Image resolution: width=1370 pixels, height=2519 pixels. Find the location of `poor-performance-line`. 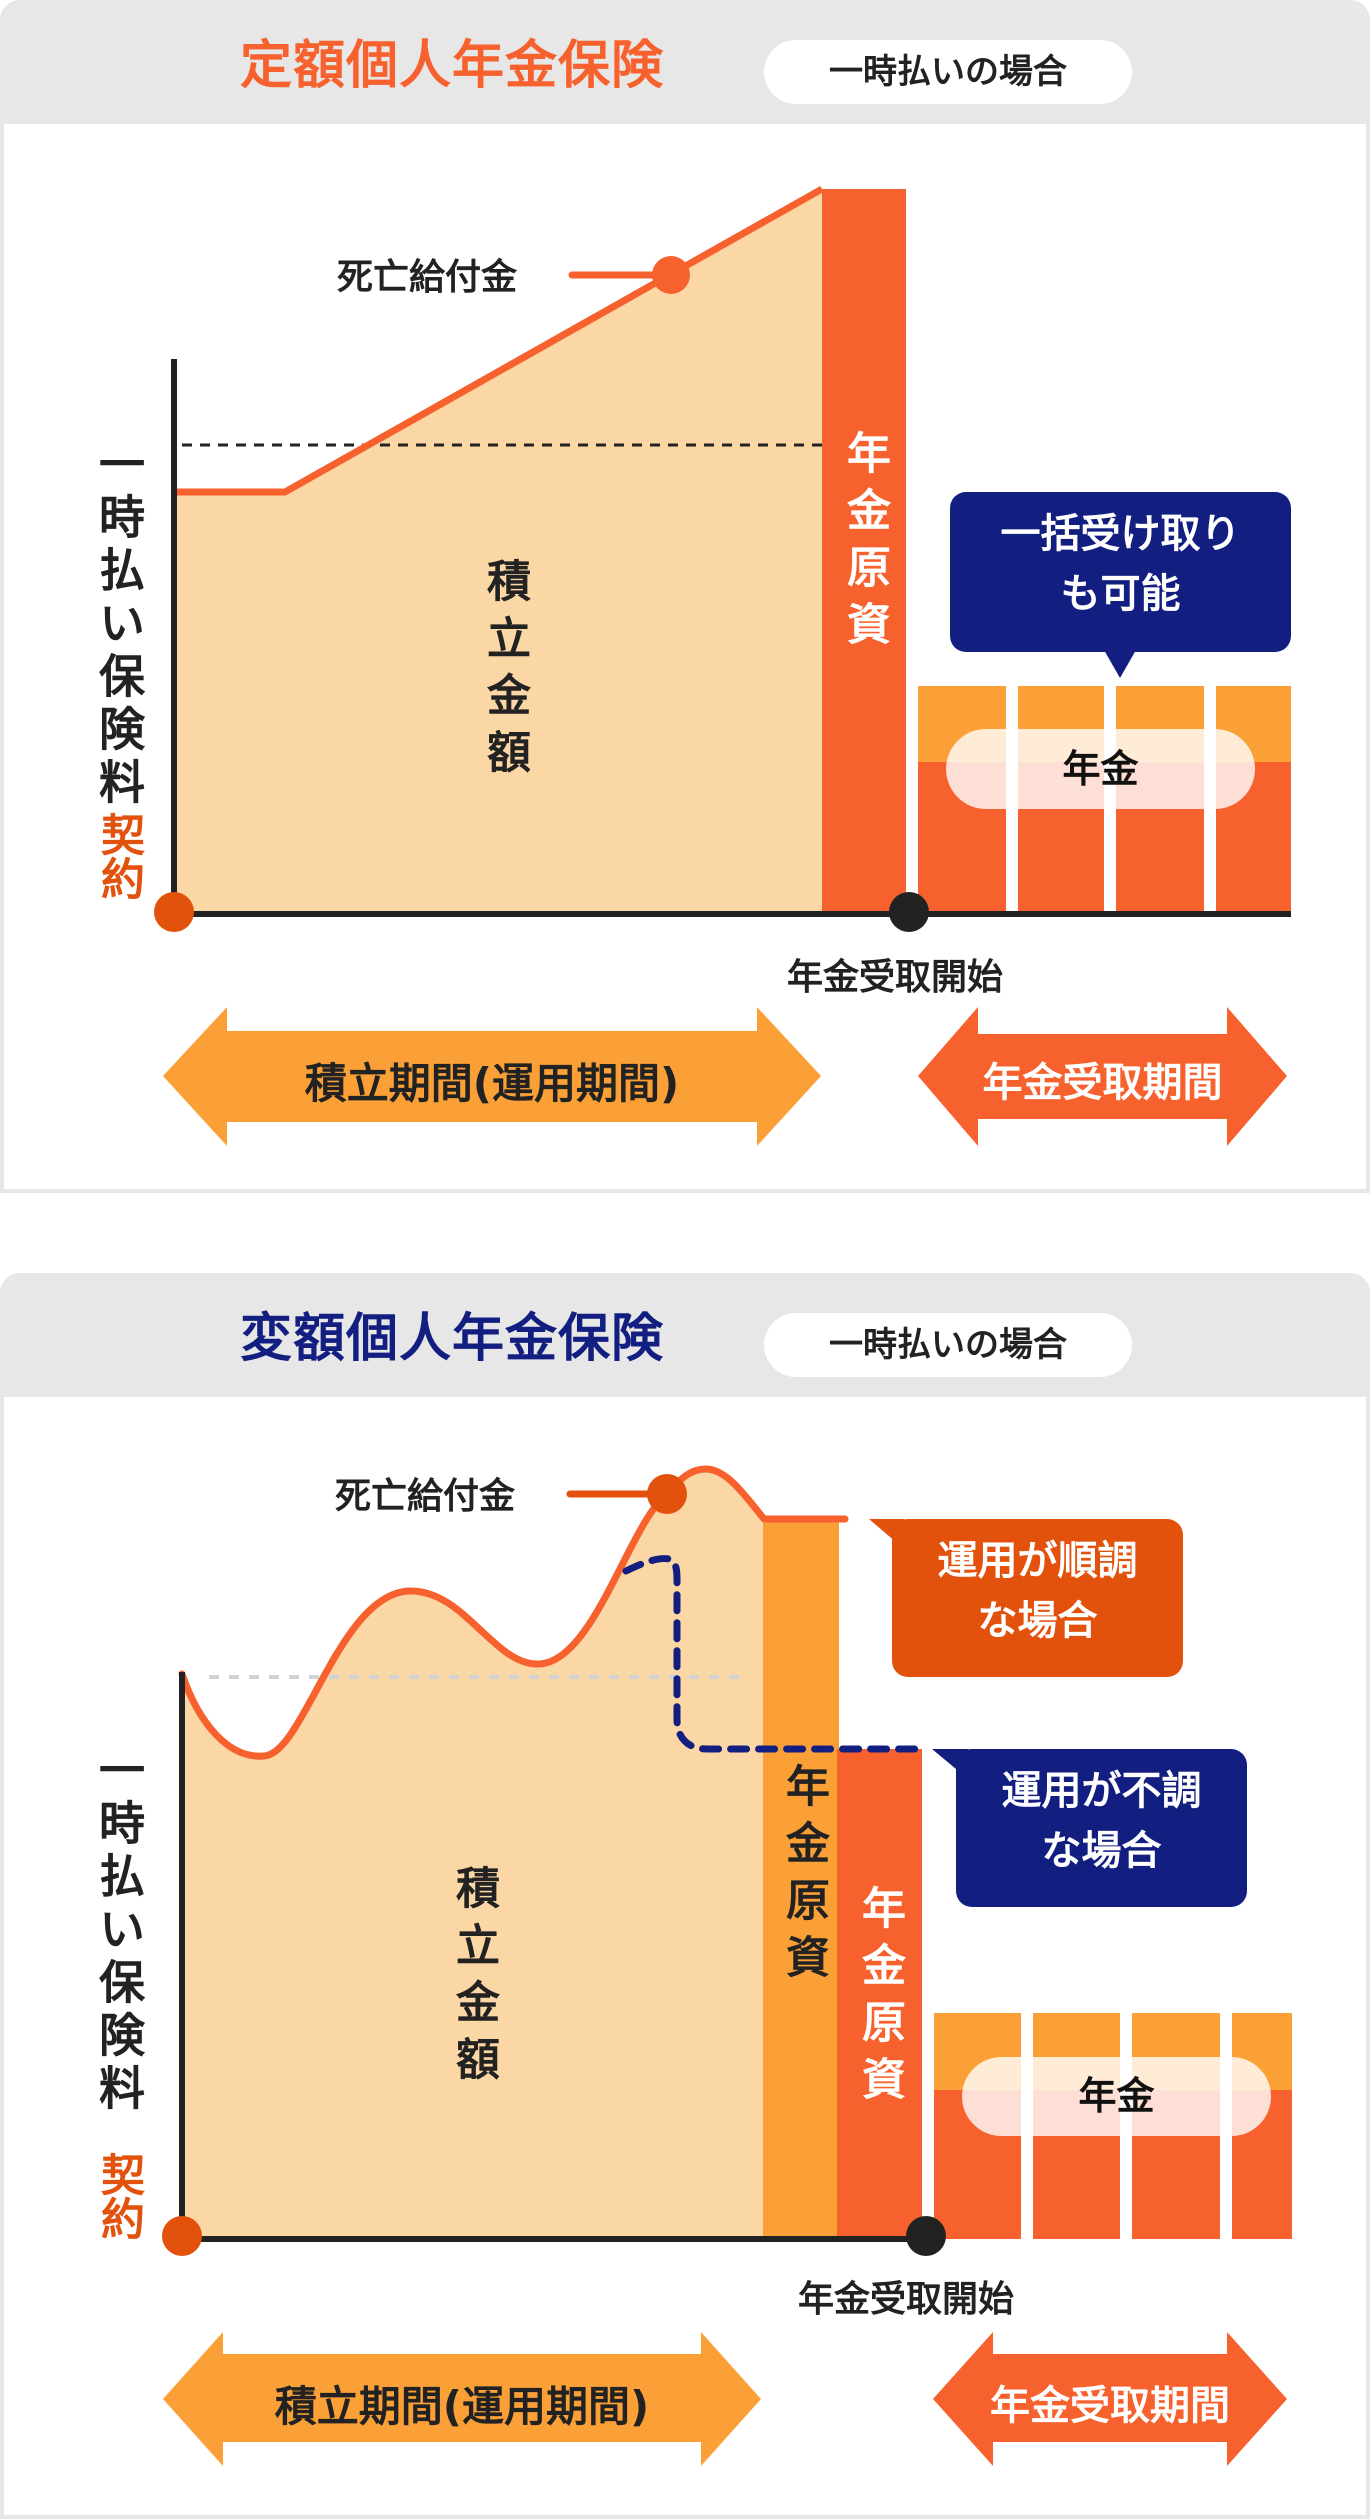

poor-performance-line is located at coordinates (773, 1654).